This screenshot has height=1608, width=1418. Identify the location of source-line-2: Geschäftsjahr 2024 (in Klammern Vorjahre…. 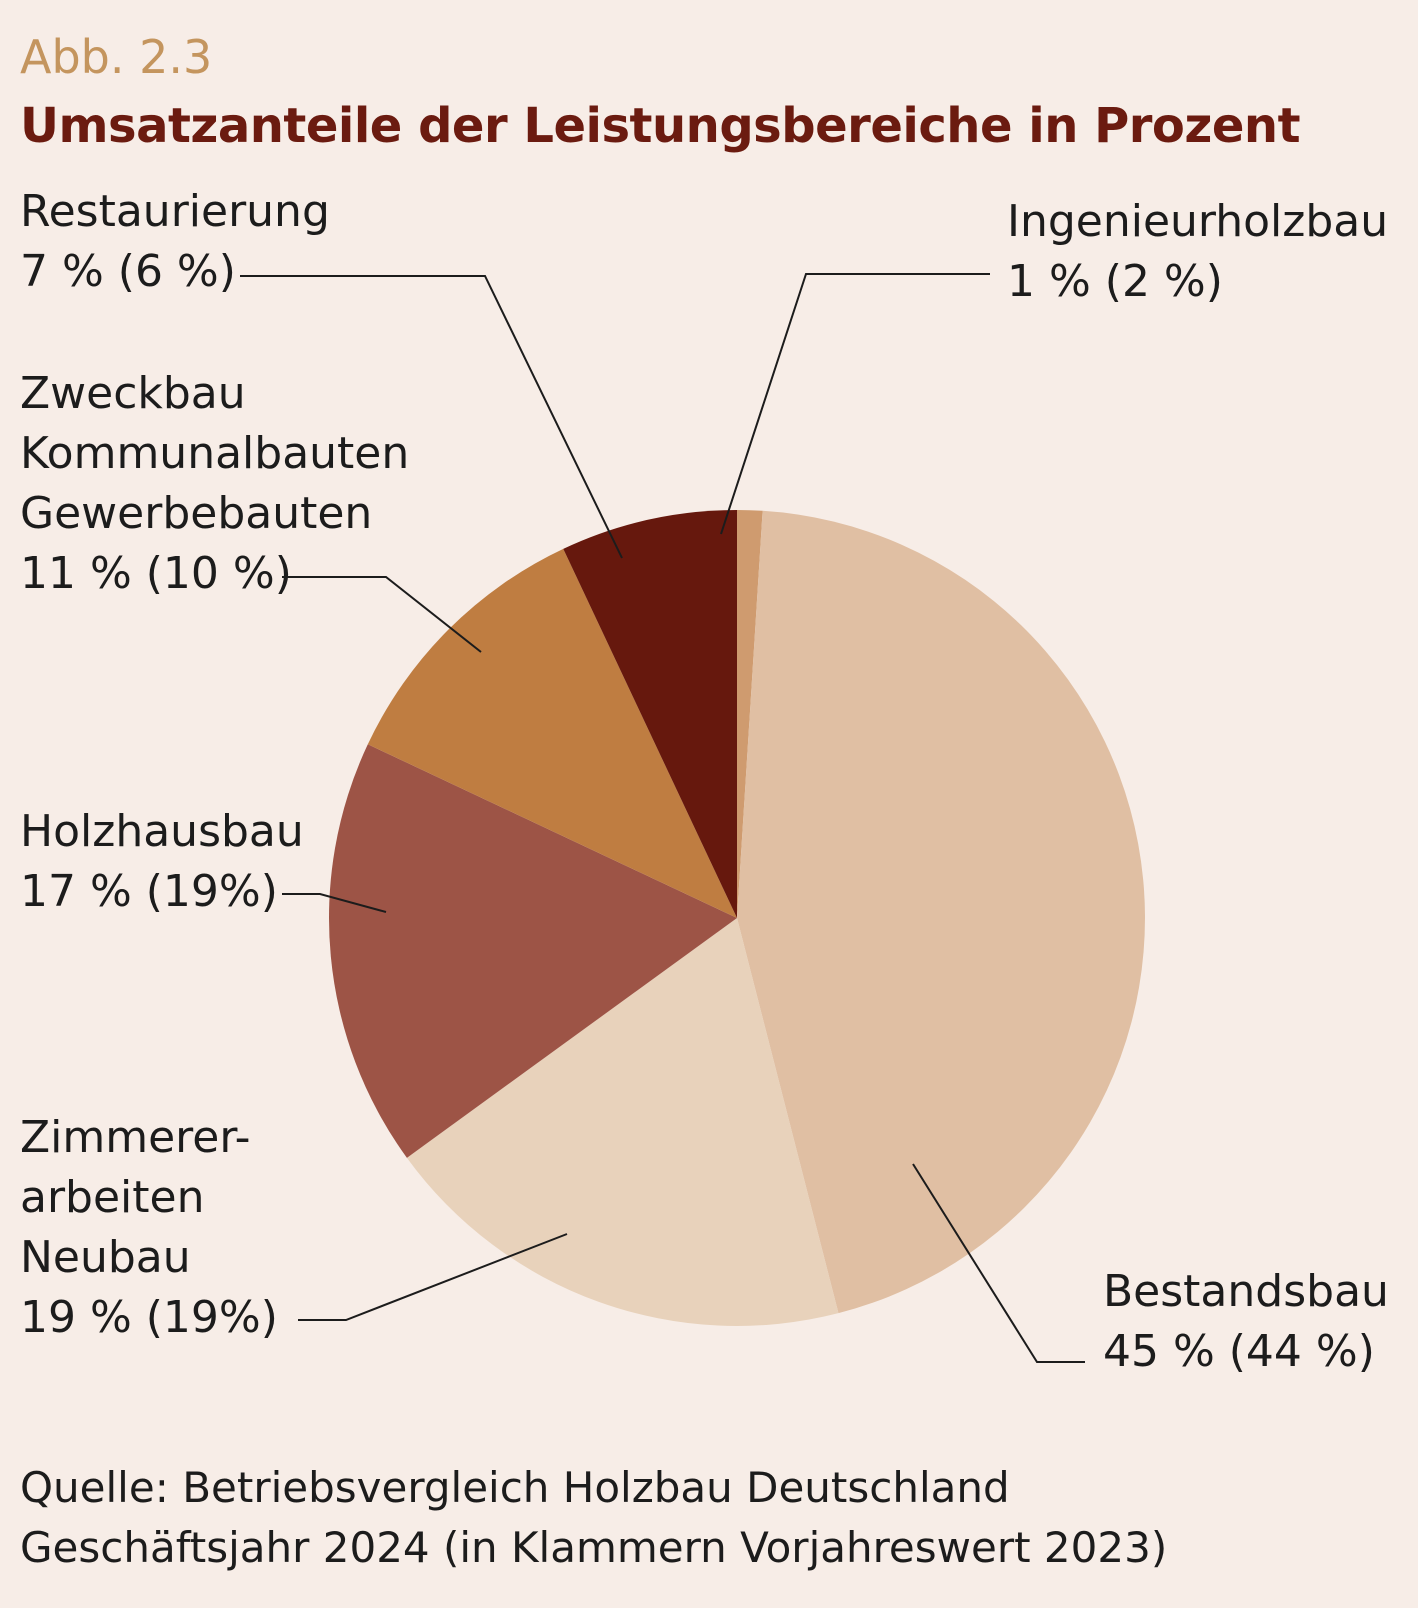
(594, 1547).